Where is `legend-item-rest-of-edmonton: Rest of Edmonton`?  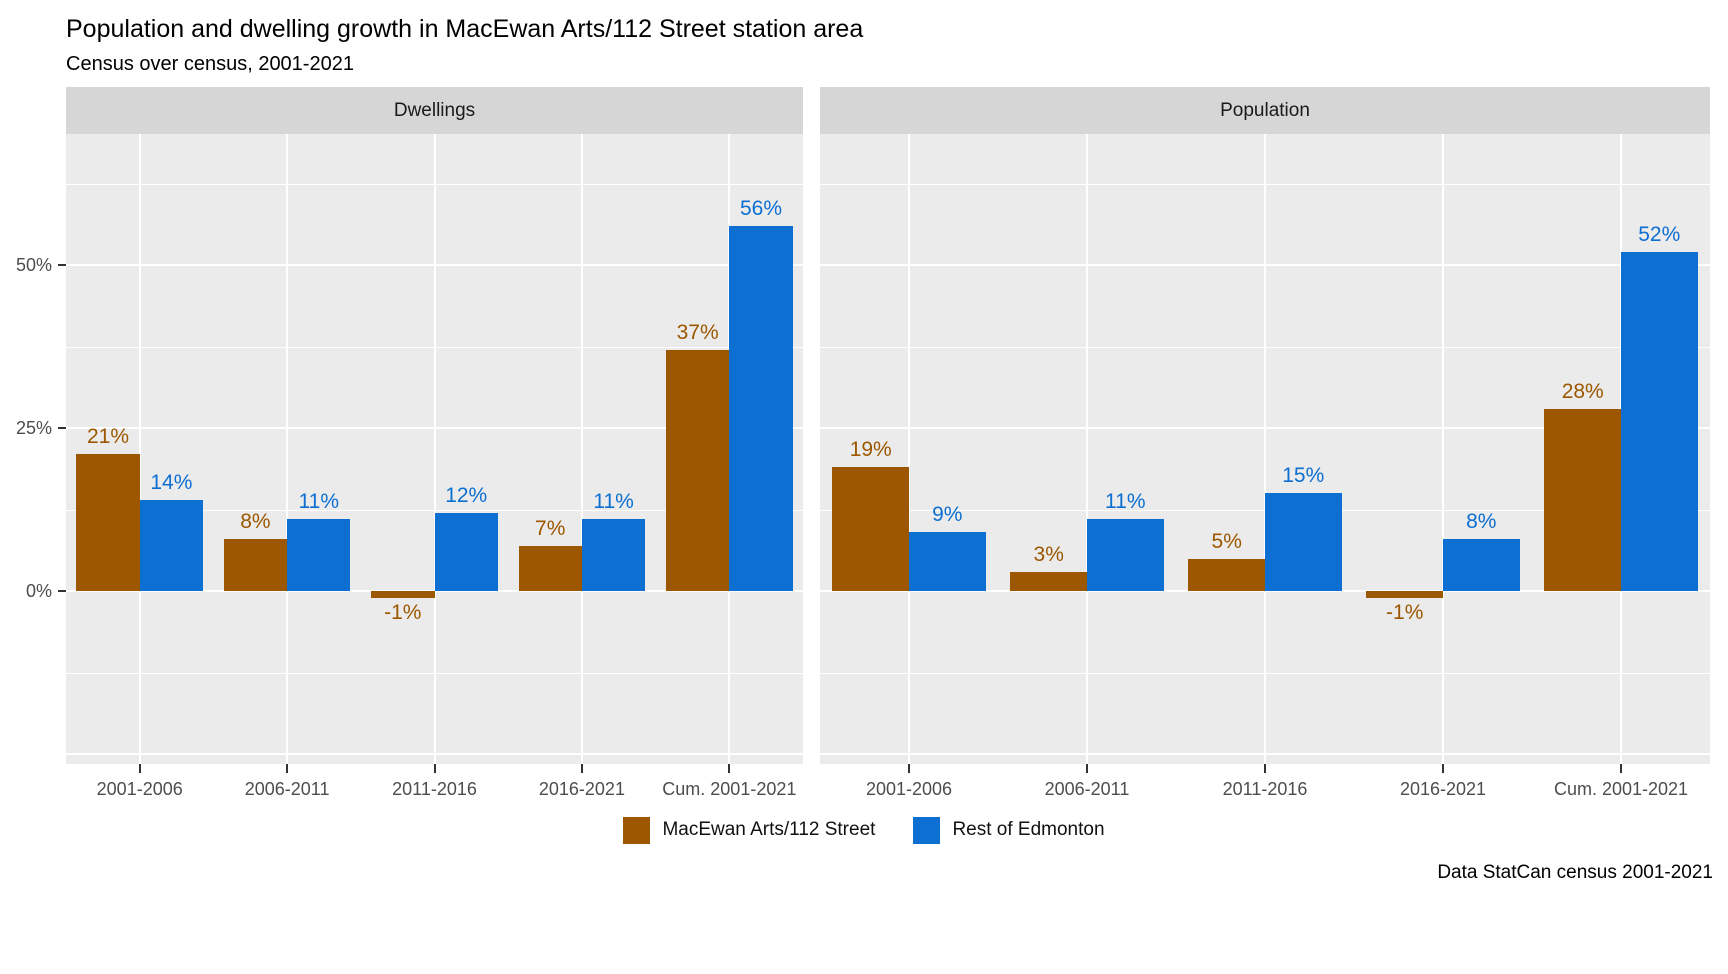 legend-item-rest-of-edmonton: Rest of Edmonton is located at coordinates (1009, 830).